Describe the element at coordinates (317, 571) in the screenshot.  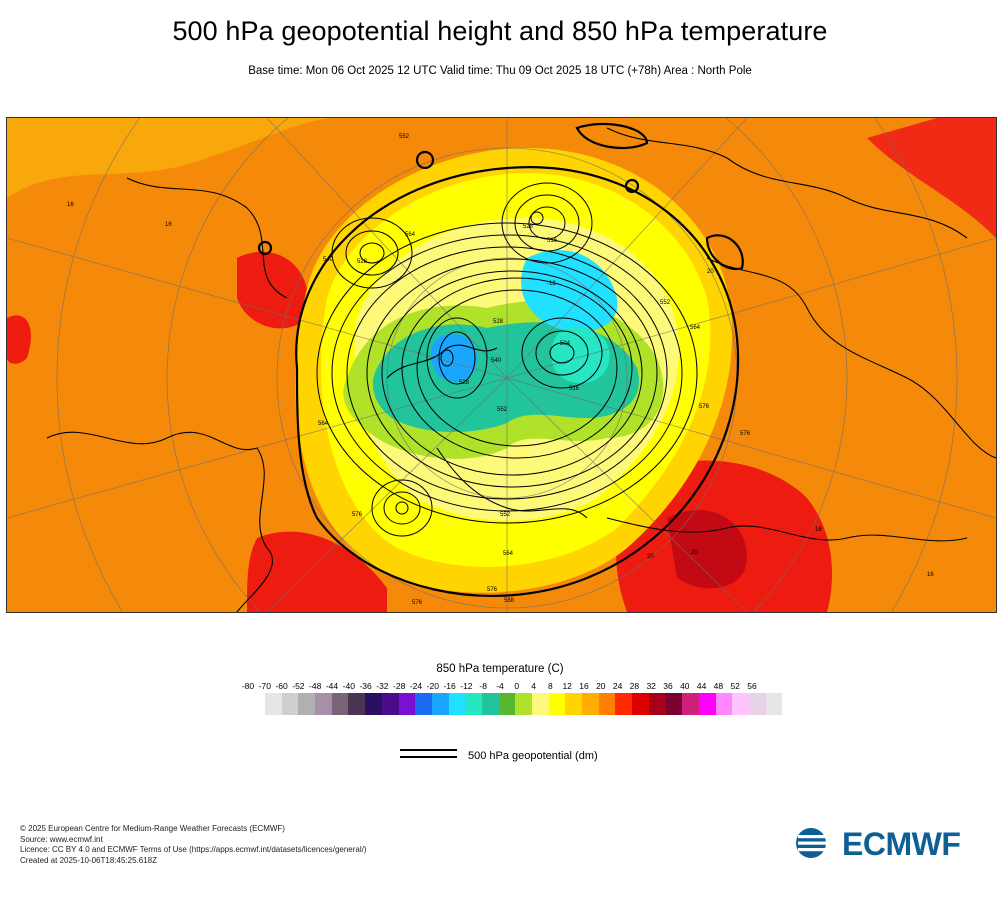
I see `temp-region-red-s` at that location.